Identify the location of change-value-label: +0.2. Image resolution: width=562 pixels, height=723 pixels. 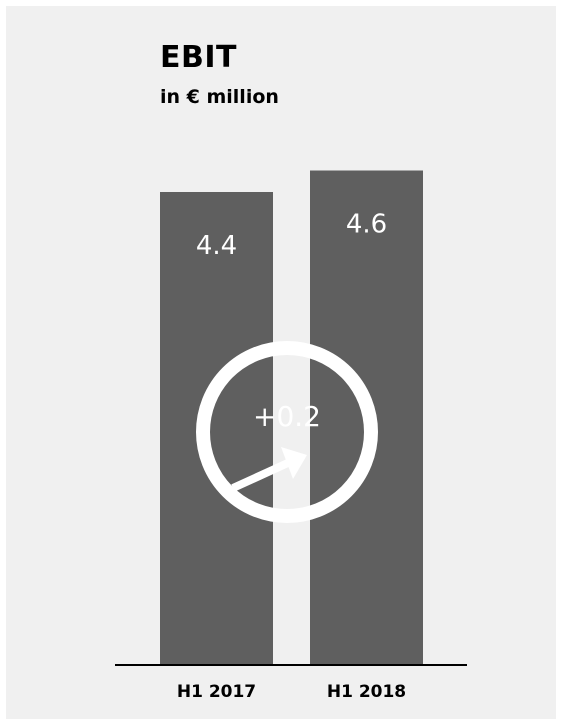
(287, 416).